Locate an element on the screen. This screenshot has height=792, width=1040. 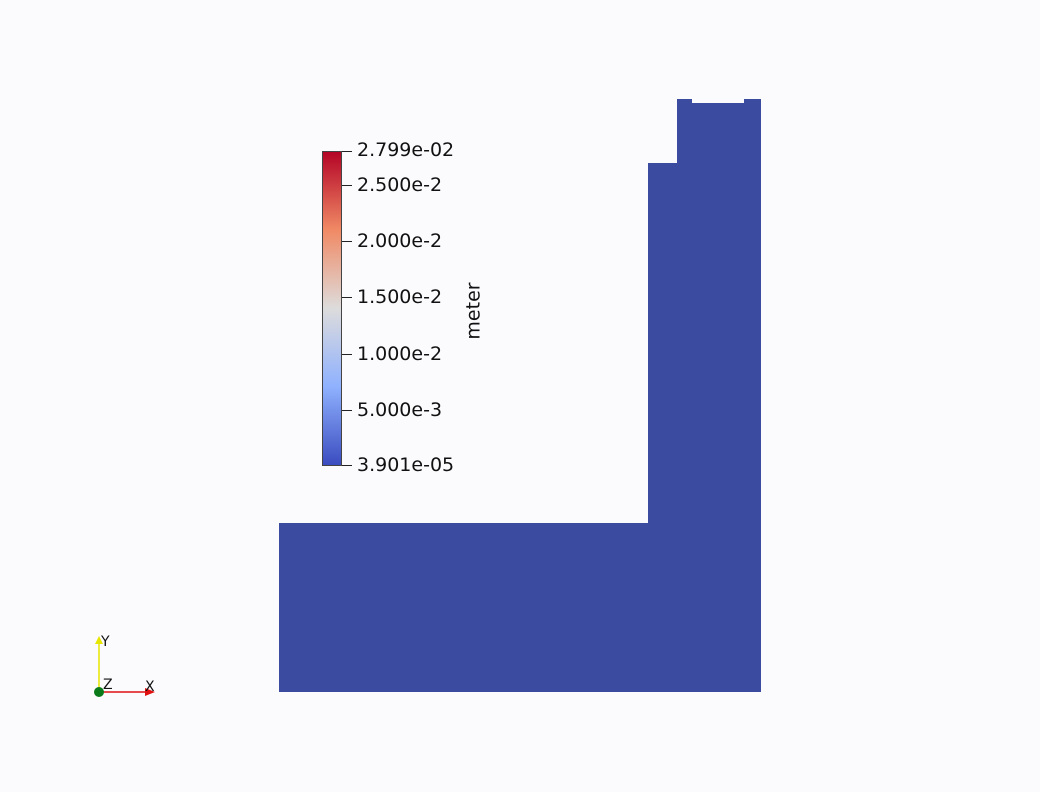
legend-tick-label: 2.500e-2 is located at coordinates (400, 185).